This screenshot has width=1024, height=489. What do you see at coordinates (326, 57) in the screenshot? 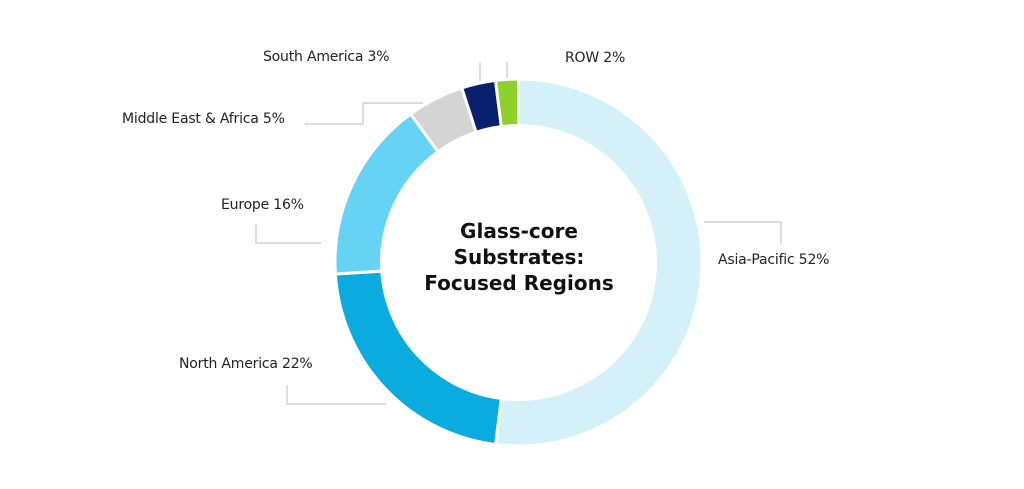
I see `label-south-america: South America 3%` at bounding box center [326, 57].